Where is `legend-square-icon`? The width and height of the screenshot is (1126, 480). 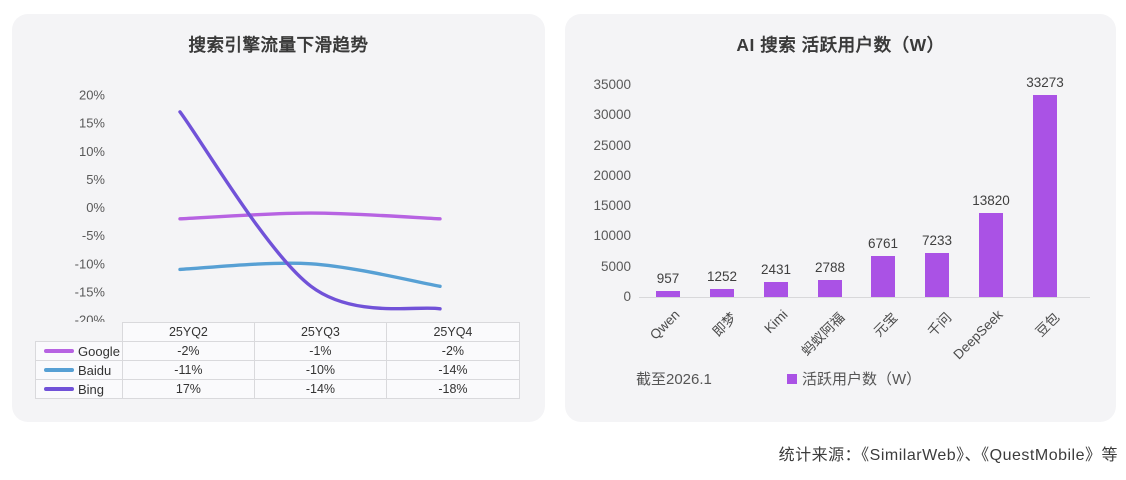
legend-square-icon is located at coordinates (792, 378).